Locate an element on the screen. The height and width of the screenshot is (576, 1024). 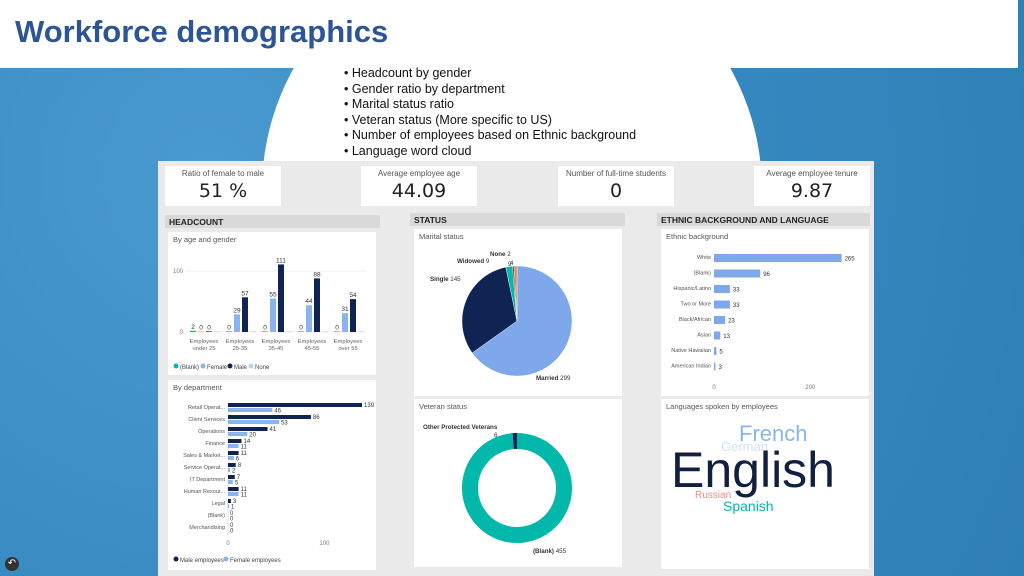
bullet-item: Gender ratio by department is located at coordinates (490, 90).